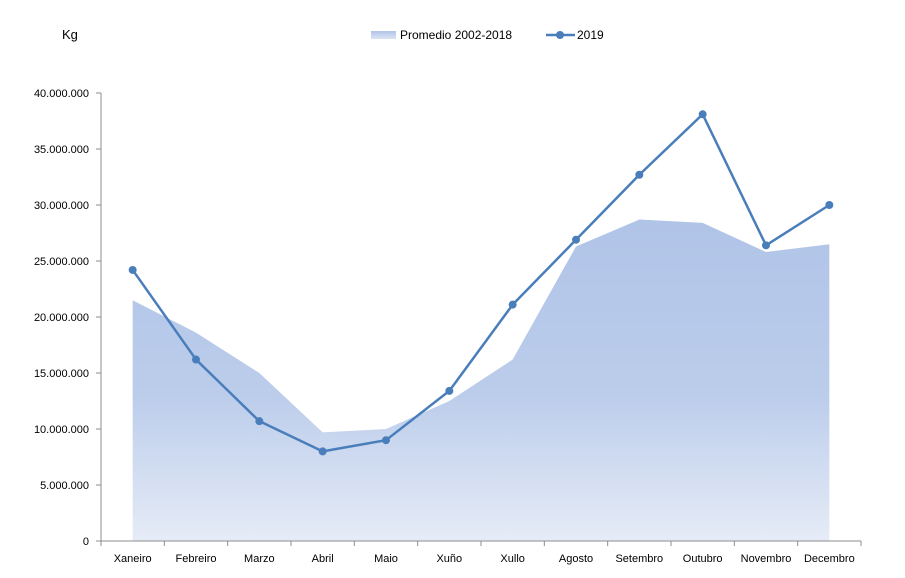 Image resolution: width=905 pixels, height=578 pixels. Describe the element at coordinates (323, 559) in the screenshot. I see `x-tick-label: Abril` at that location.